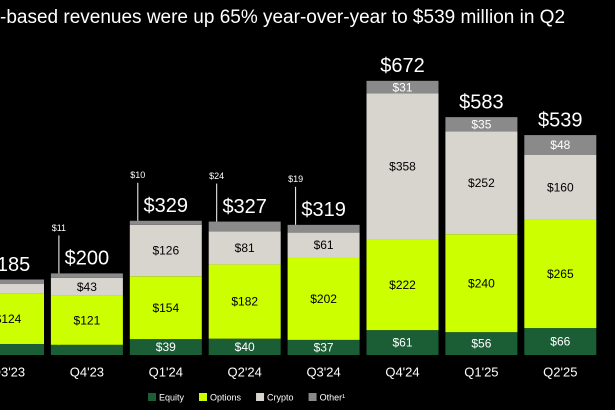 The width and height of the screenshot is (615, 410). I want to click on segment-label: $126, so click(165, 251).